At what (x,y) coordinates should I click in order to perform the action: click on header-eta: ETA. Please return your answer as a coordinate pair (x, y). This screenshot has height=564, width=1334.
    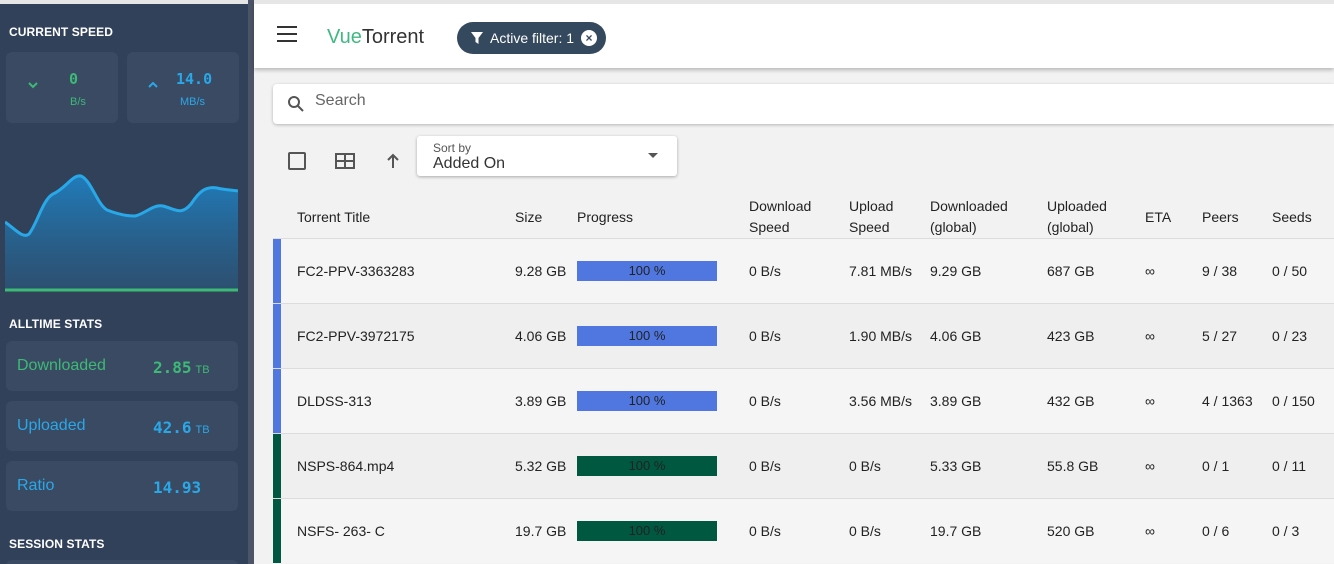
    Looking at the image, I should click on (1158, 216).